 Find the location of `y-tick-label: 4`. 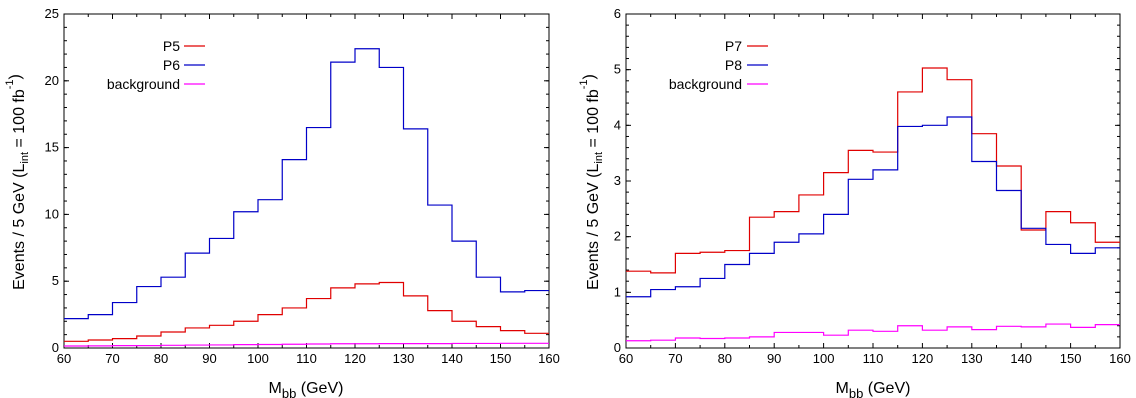

y-tick-label: 4 is located at coordinates (617, 124).